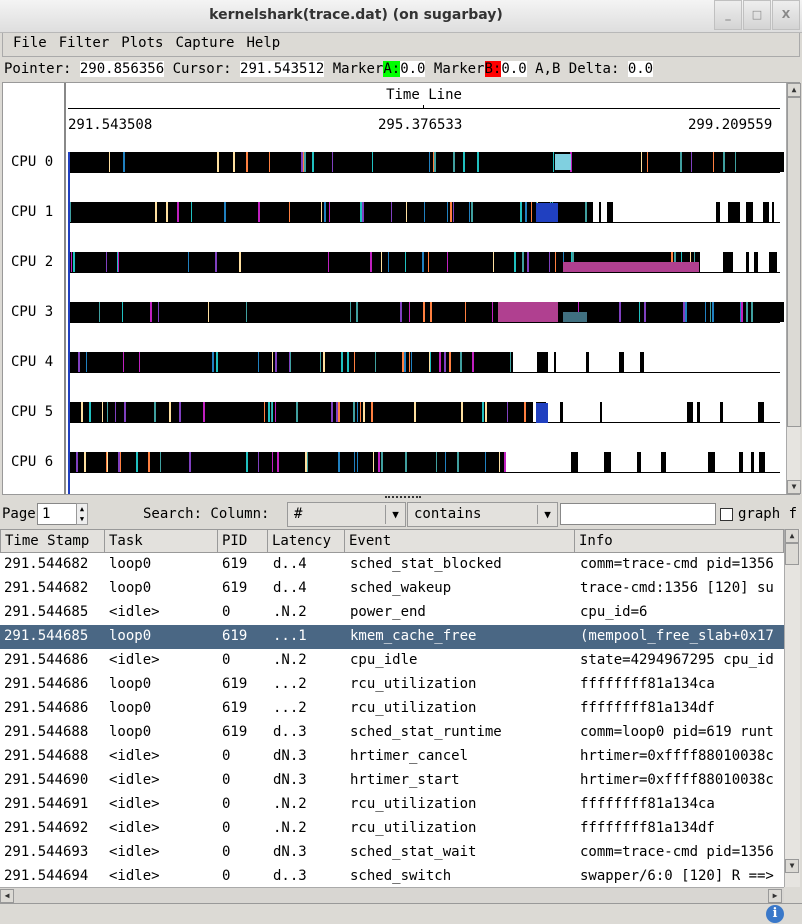  What do you see at coordinates (775, 896) in the screenshot?
I see `scroll-right-icon: ▶` at bounding box center [775, 896].